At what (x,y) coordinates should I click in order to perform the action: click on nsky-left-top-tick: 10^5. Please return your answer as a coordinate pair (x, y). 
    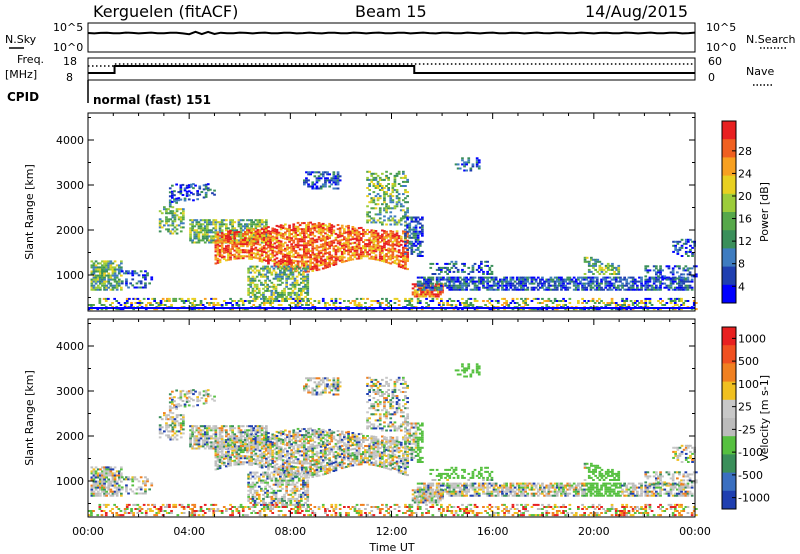
    Looking at the image, I should click on (68, 27).